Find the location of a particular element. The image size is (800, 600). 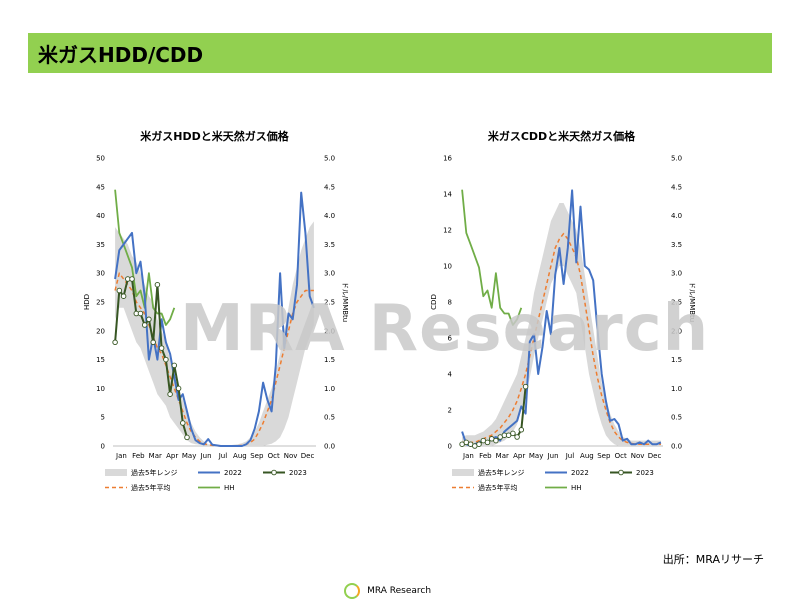

y-tick-label: 40 is located at coordinates (100, 216).